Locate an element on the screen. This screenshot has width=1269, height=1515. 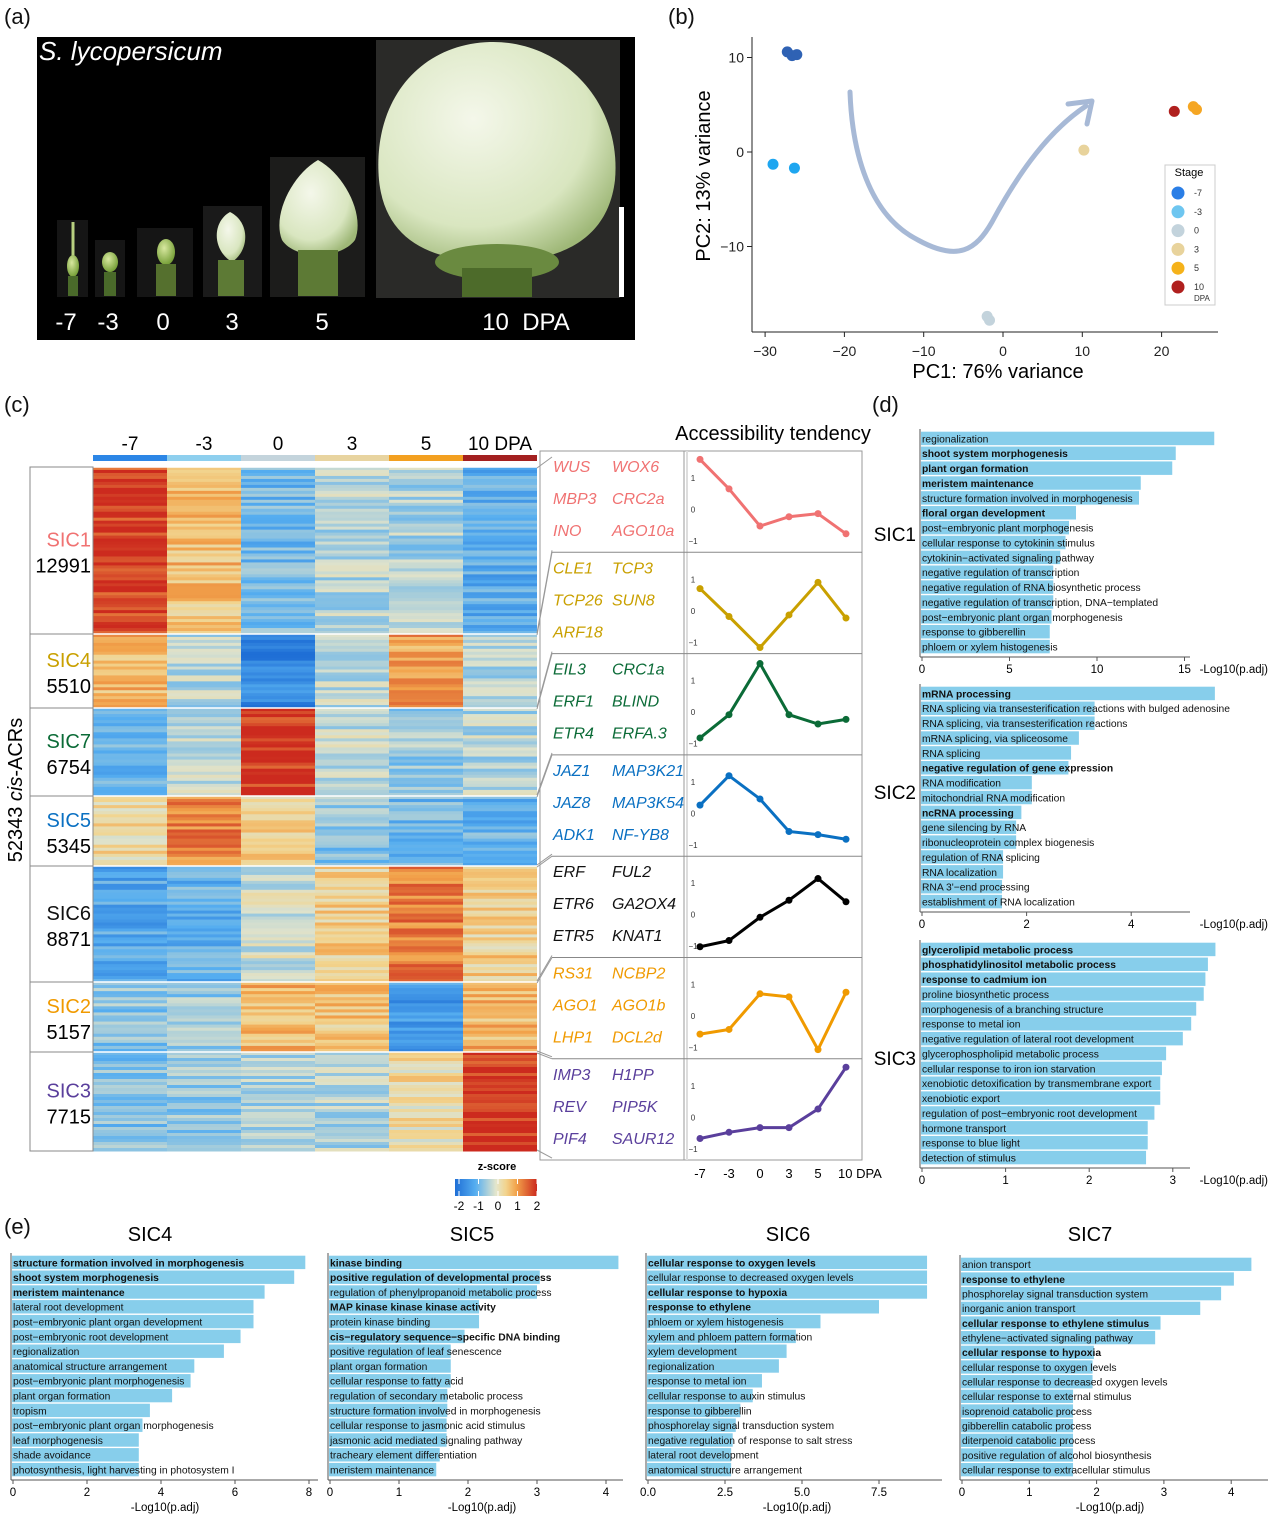
x-tick-label: 0 is located at coordinates (922, 670).